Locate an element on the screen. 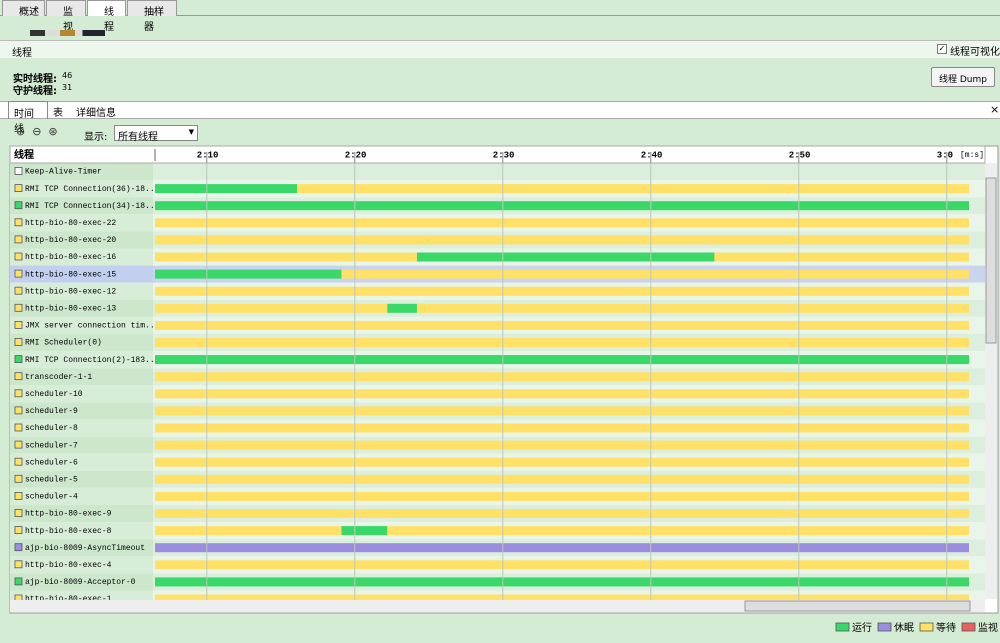 The image size is (1000, 643). thread-name: scheduler-5 is located at coordinates (51, 479).